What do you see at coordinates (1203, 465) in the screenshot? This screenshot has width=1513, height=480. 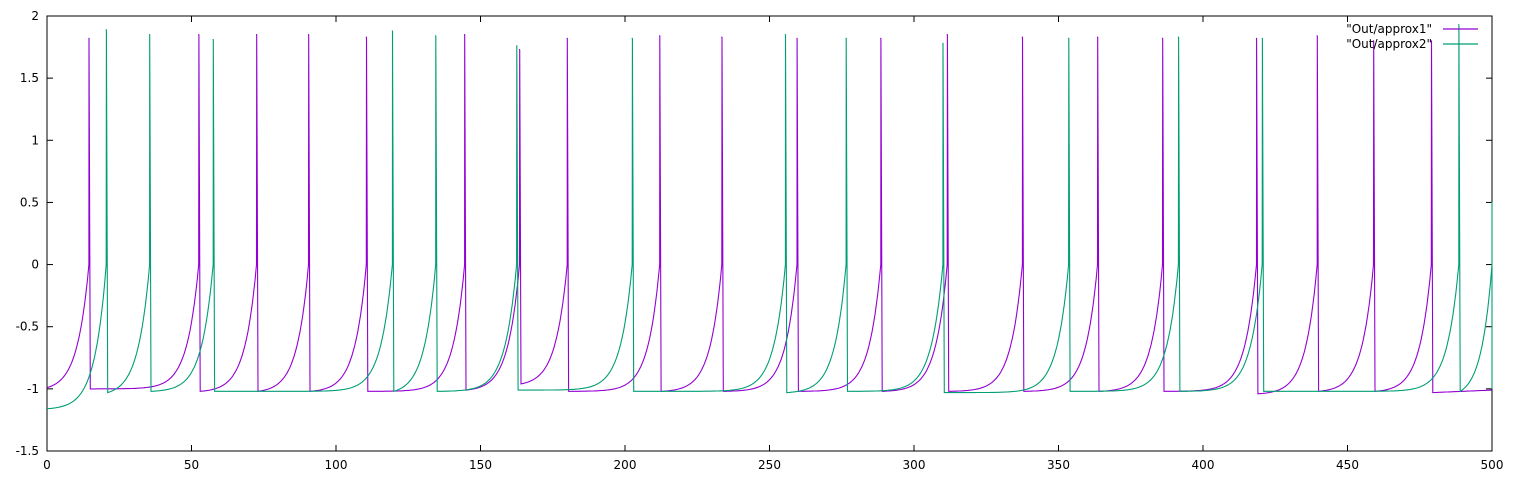 I see `x-tick-label: 400` at bounding box center [1203, 465].